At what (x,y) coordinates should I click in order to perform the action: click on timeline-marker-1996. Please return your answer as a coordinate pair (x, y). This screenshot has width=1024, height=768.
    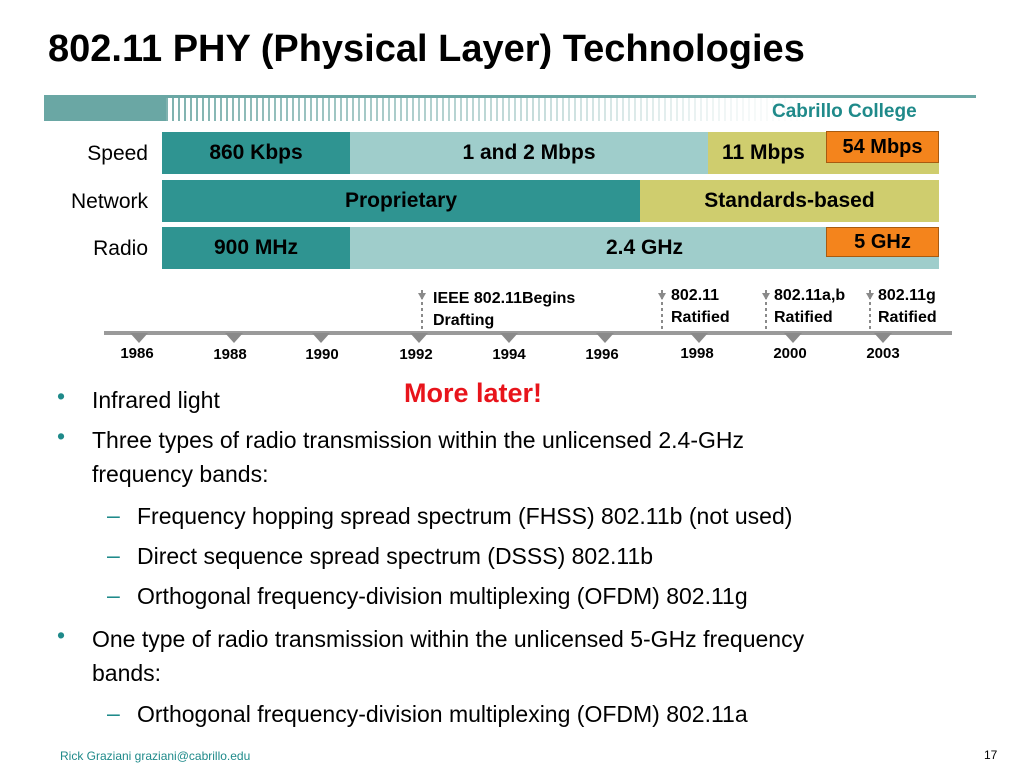
    Looking at the image, I should click on (605, 338).